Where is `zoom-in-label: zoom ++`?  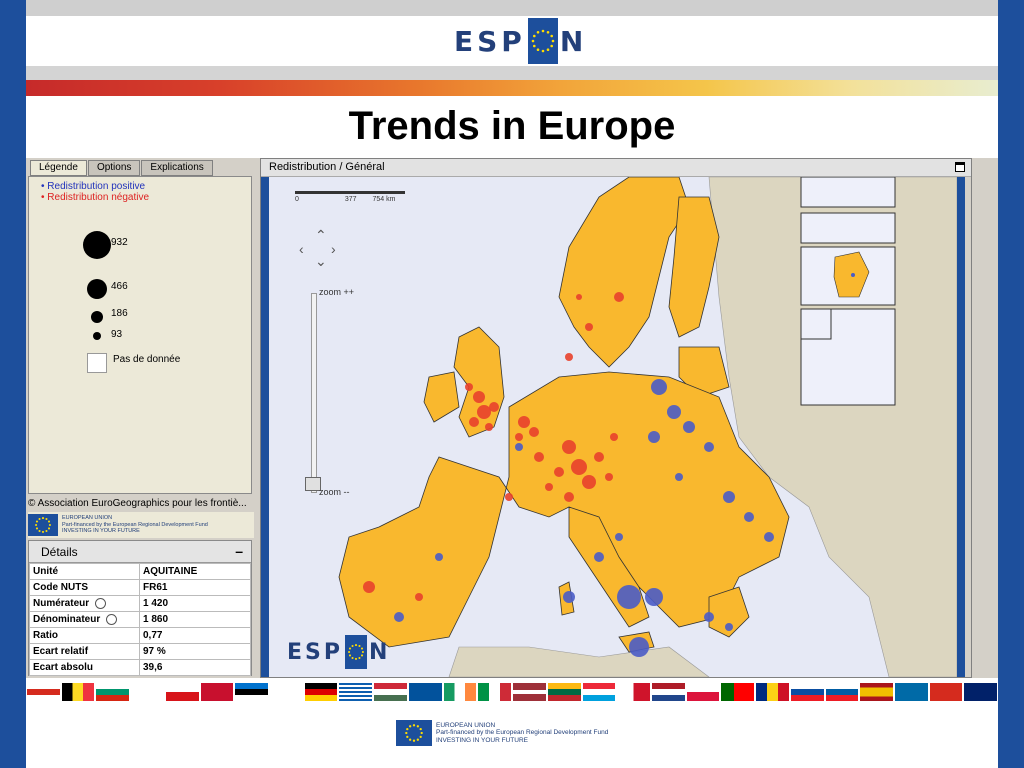 zoom-in-label: zoom ++ is located at coordinates (337, 292).